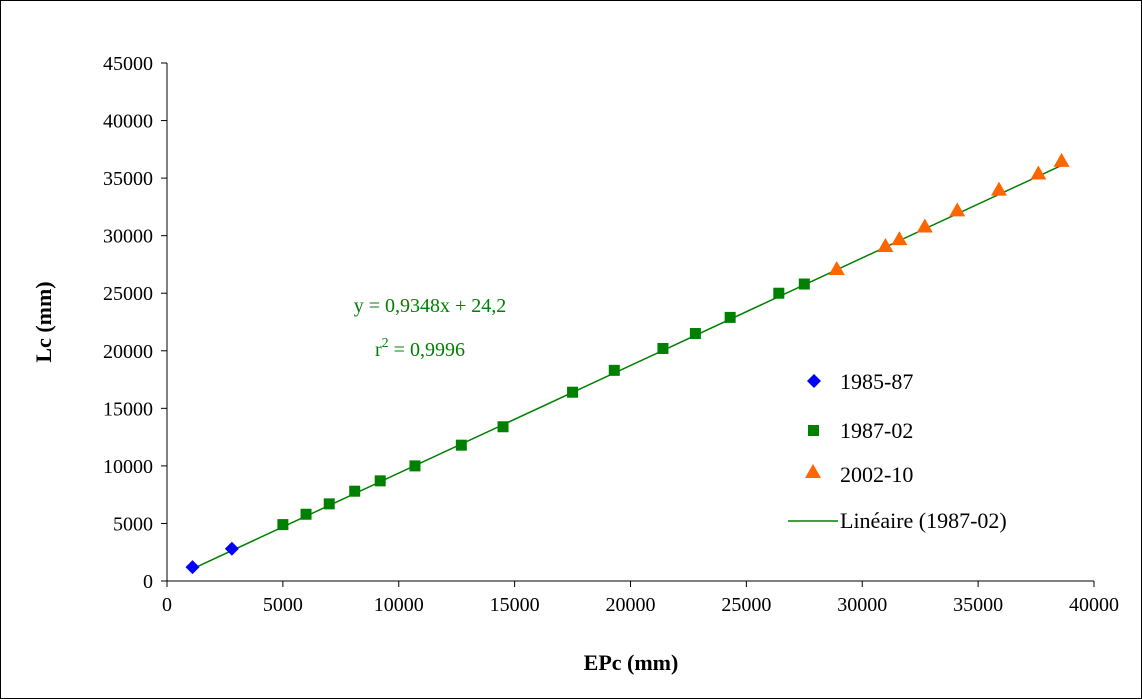  What do you see at coordinates (128, 64) in the screenshot?
I see `y-tick-label: 45000` at bounding box center [128, 64].